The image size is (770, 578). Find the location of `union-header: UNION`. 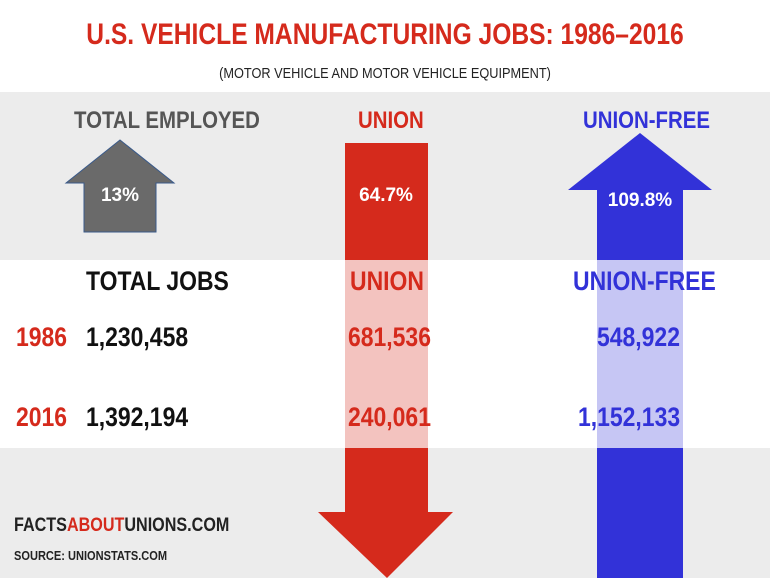

union-header: UNION is located at coordinates (391, 120).